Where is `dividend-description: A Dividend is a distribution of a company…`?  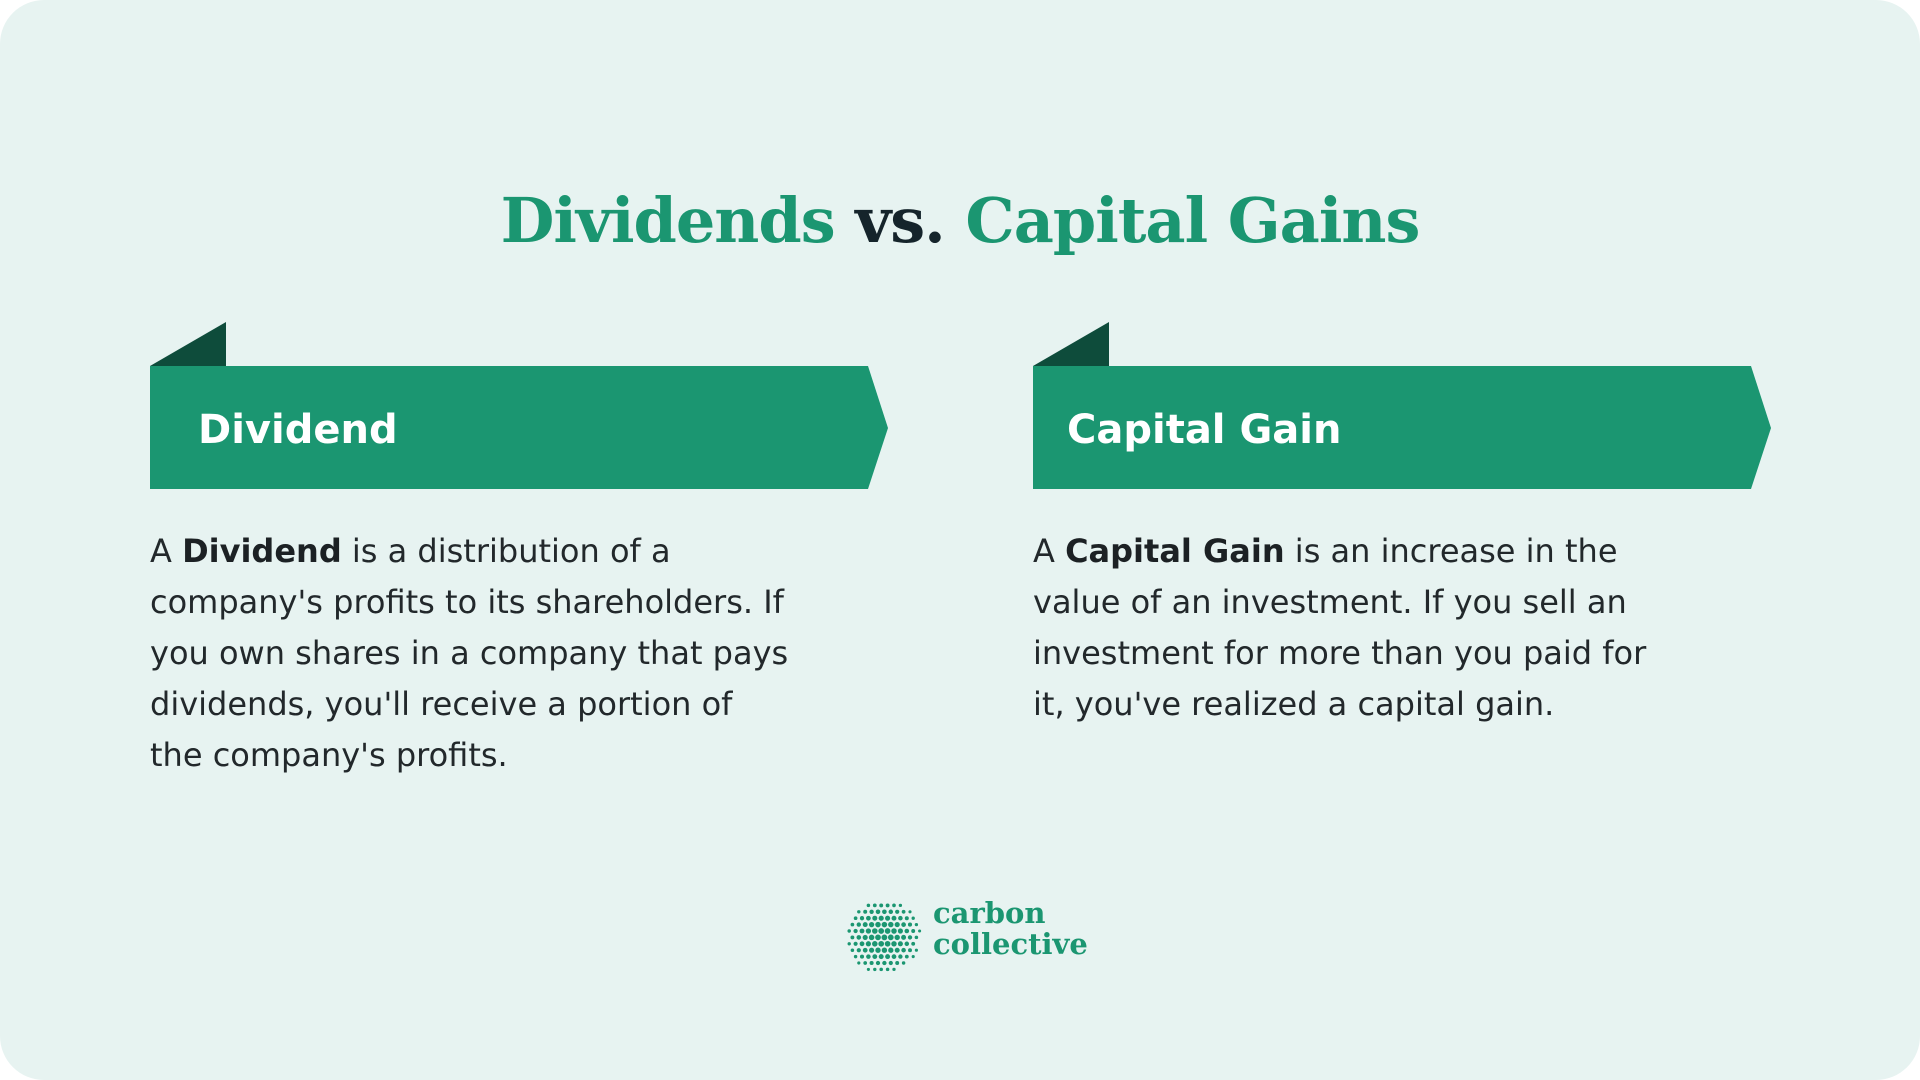 dividend-description: A Dividend is a distribution of a company… is located at coordinates (480, 653).